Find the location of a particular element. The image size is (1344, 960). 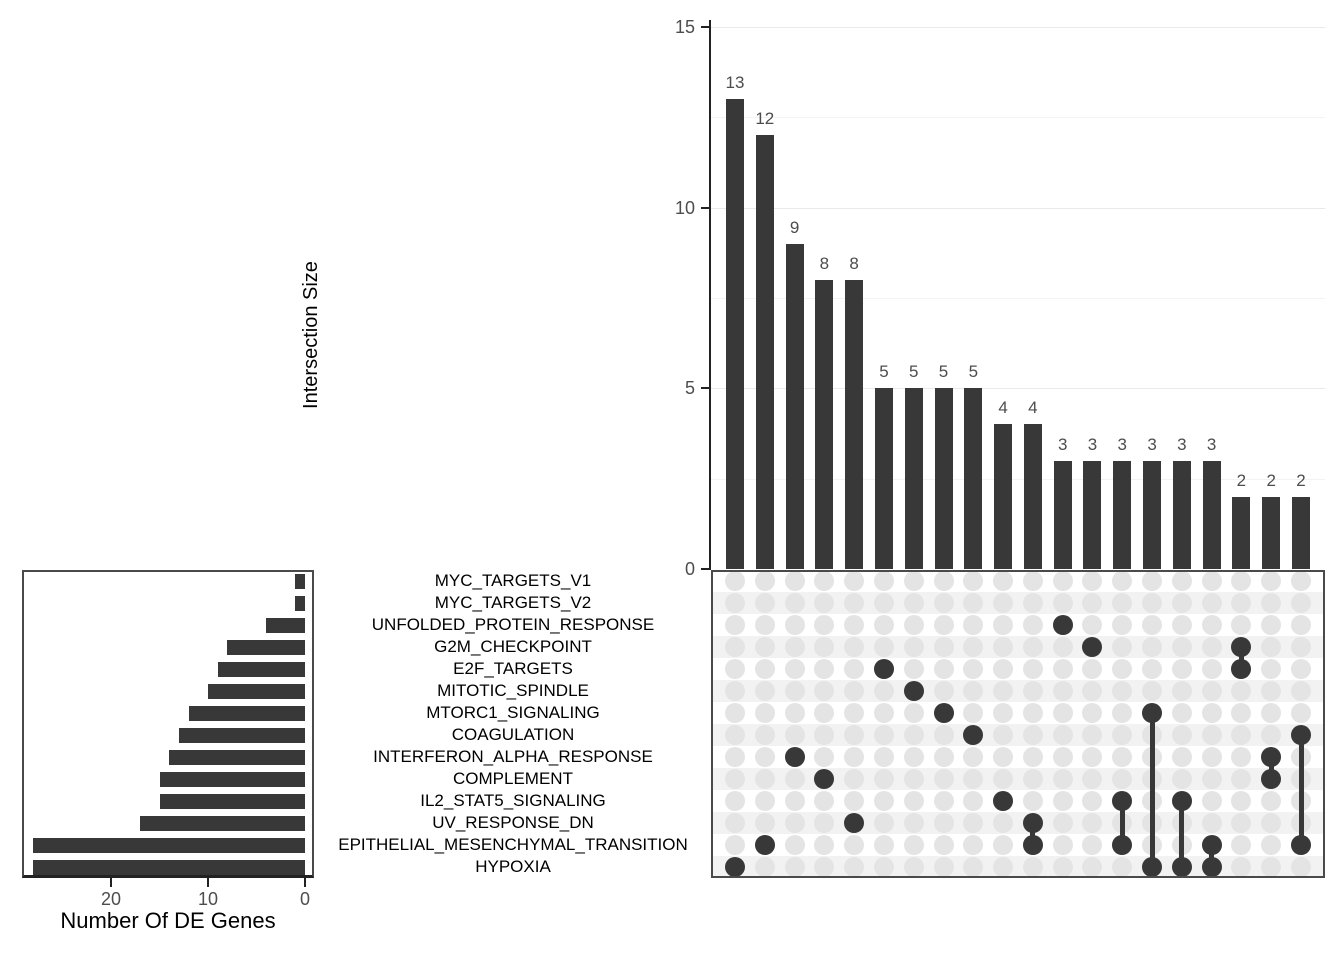

de-genes-axis-title: Number Of DE Genes is located at coordinates (168, 920).